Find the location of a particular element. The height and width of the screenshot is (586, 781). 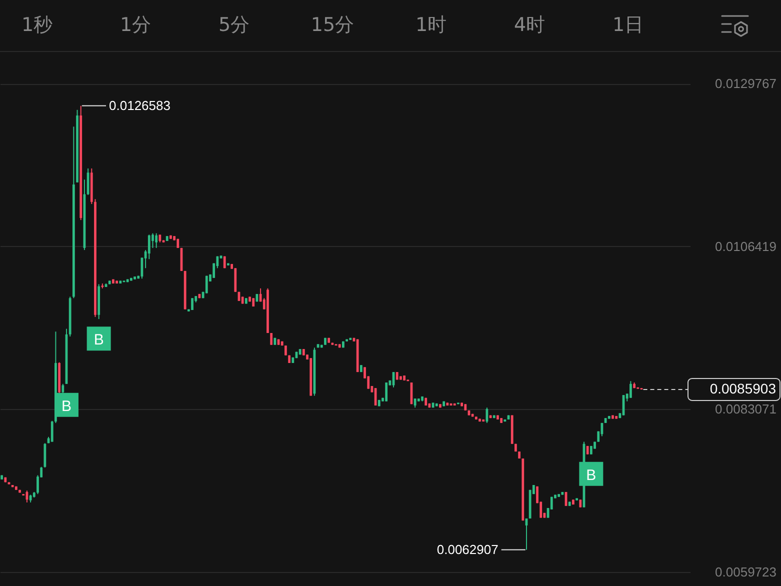

y-tick-label: 0.0129767 is located at coordinates (745, 84).